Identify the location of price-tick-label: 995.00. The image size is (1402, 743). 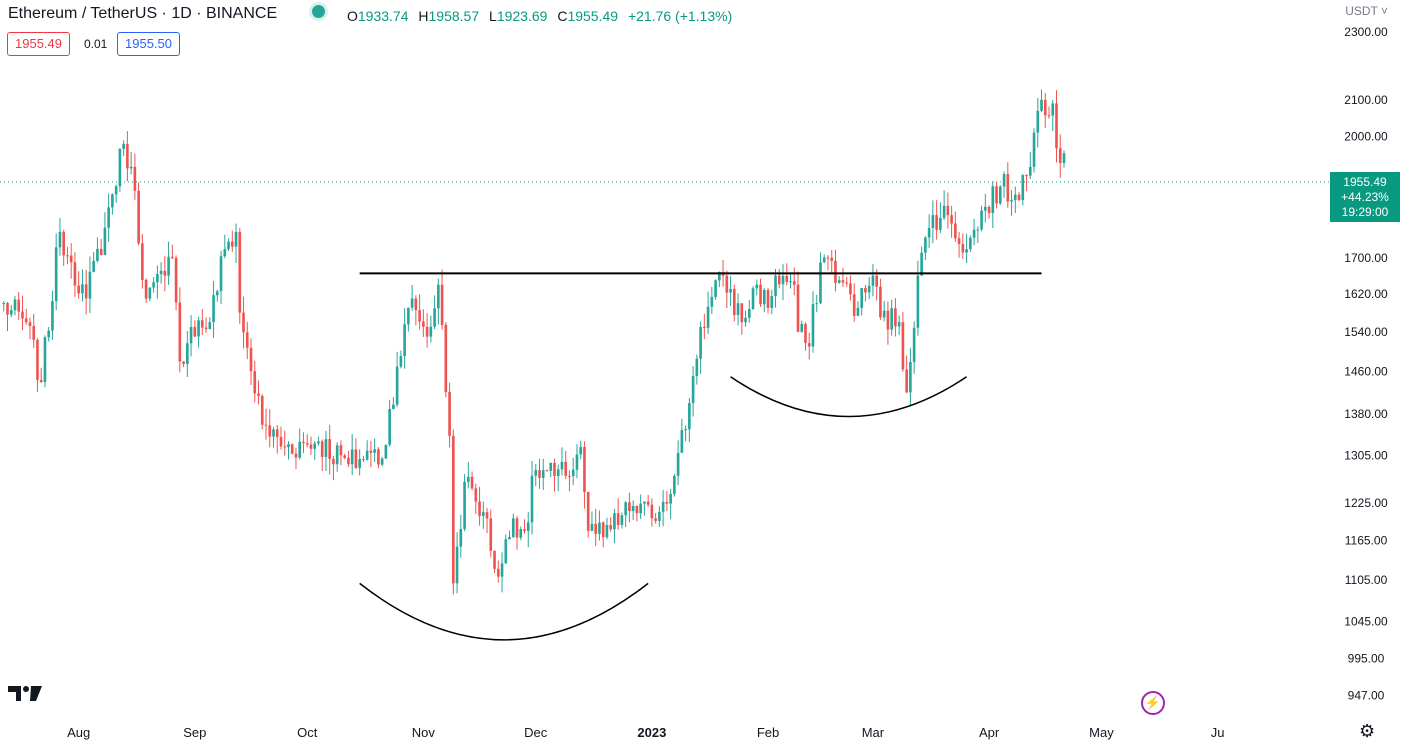
(1366, 658).